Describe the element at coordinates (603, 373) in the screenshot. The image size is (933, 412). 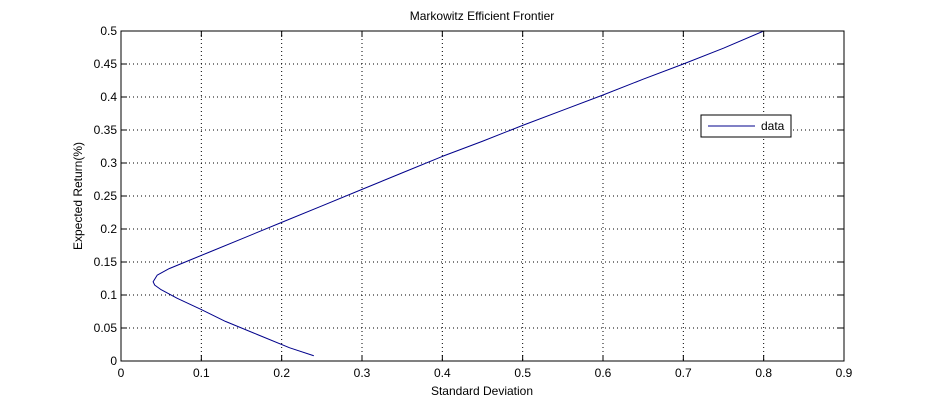
I see `x-tick-label: 0.6` at that location.